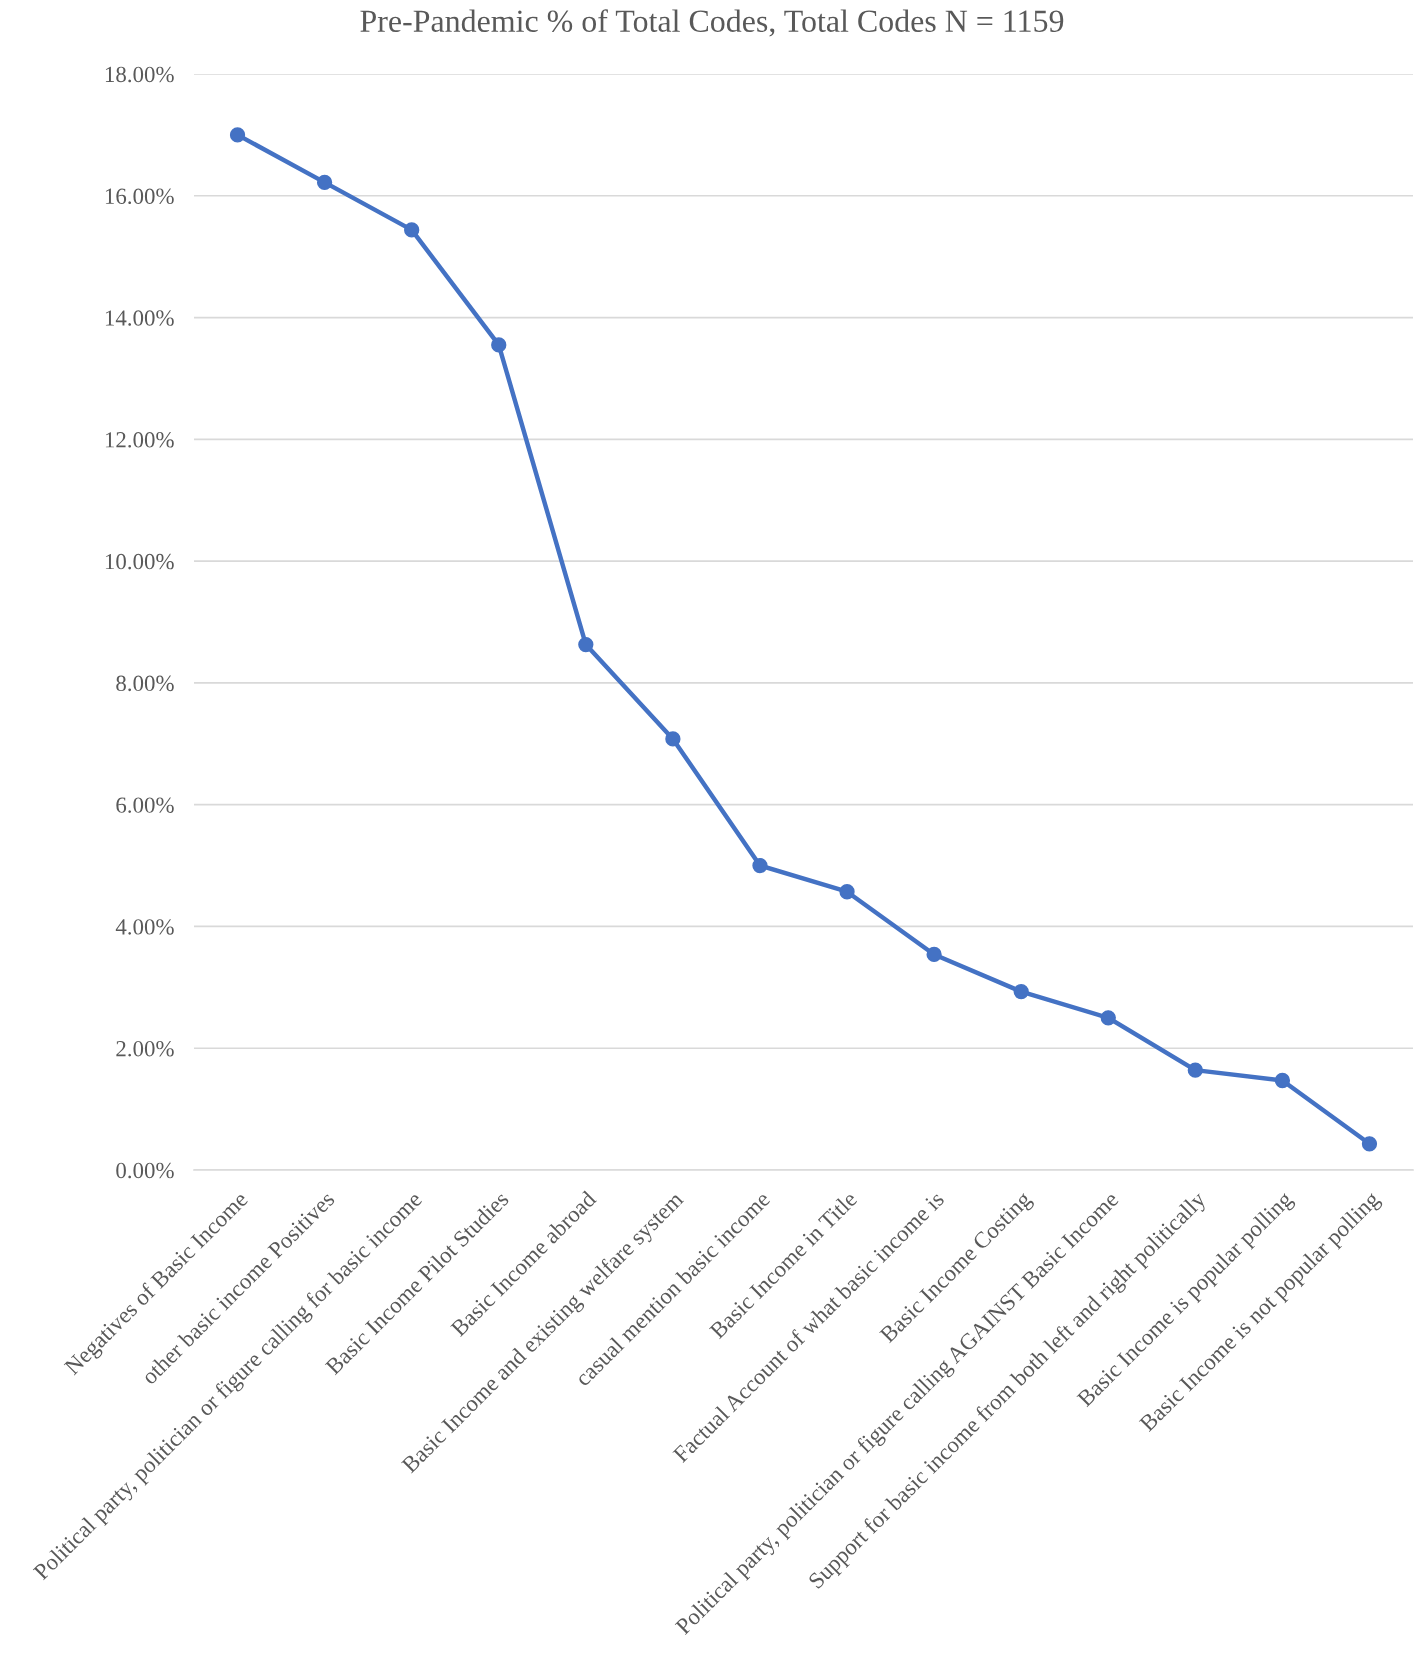 The width and height of the screenshot is (1424, 1660). What do you see at coordinates (712, 23) in the screenshot?
I see `chart-title: Pre-Pandemic % of Total Codes, Total Codes N = 1159` at bounding box center [712, 23].